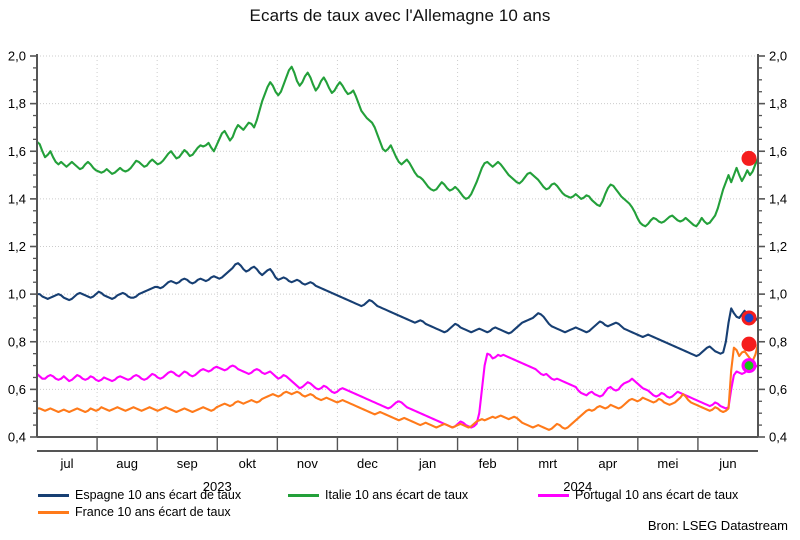 This screenshot has height=540, width=800. I want to click on x-axis-month-label: feb, so click(488, 463).